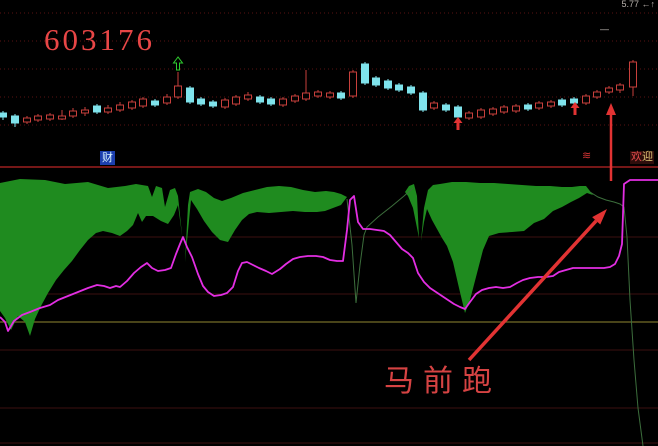 This screenshot has width=658, height=446. What do you see at coordinates (107, 158) in the screenshot?
I see `indicator-tab-badge: 财` at bounding box center [107, 158].